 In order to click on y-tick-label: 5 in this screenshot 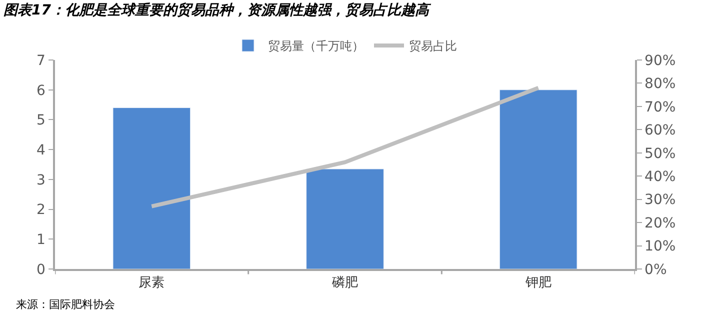, I will do `click(41, 120)`.